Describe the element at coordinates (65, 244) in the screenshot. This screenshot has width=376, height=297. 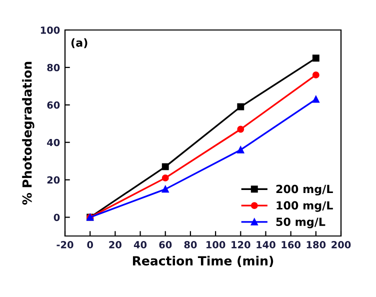
I see `x-tick-label: -20` at that location.